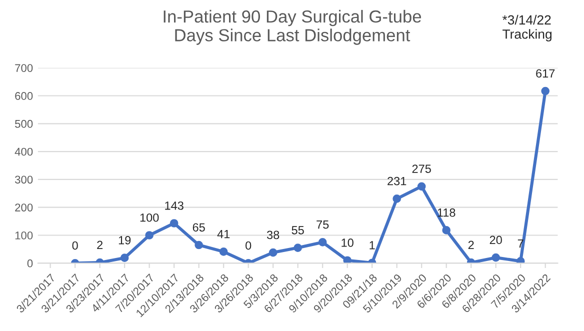 The height and width of the screenshot is (331, 584). I want to click on y-tick-label: 100, so click(24, 236).